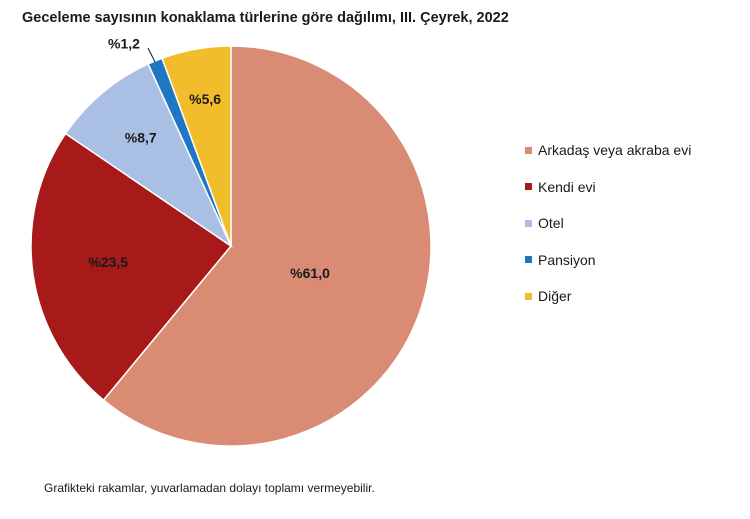 This screenshot has height=519, width=750. Describe the element at coordinates (131, 267) in the screenshot. I see `pie-slice-kendi-evi` at that location.